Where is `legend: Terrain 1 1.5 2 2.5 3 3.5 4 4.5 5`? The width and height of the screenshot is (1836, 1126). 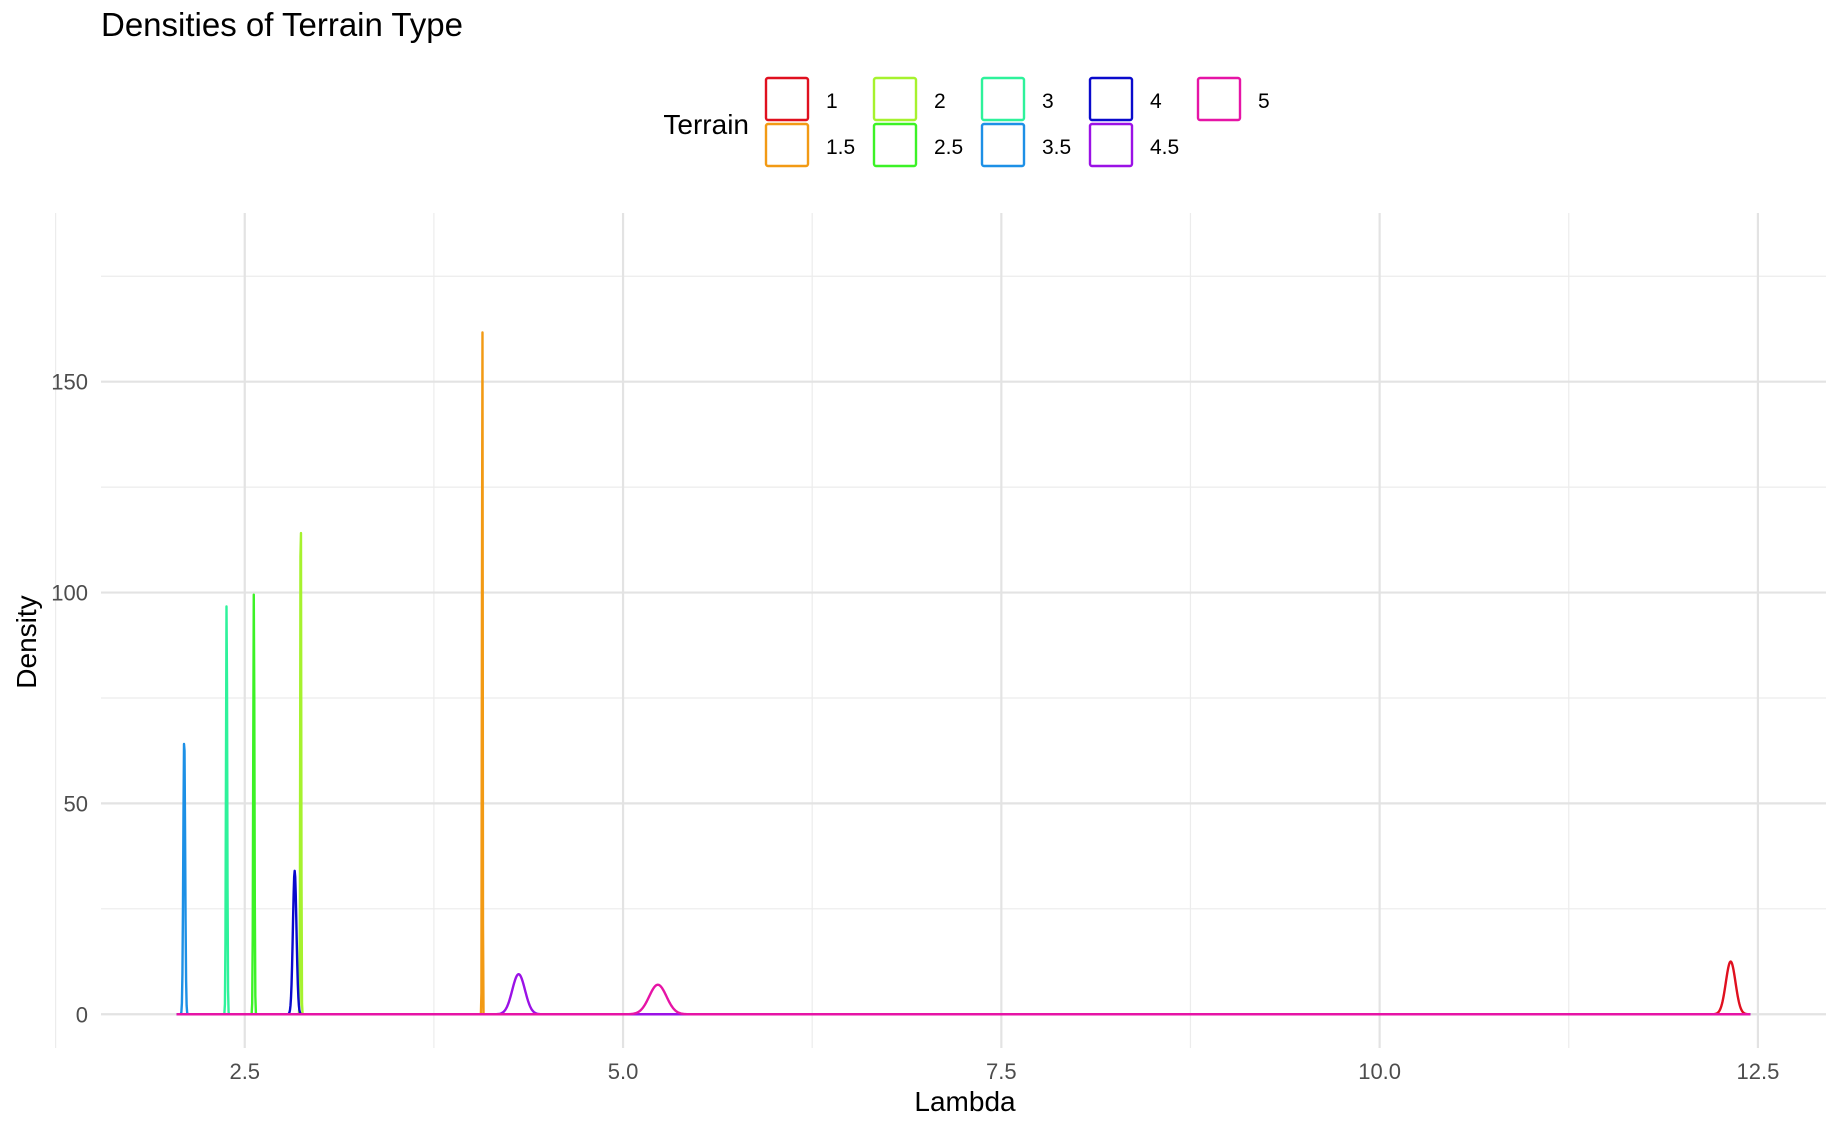
legend: Terrain 1 1.5 2 2.5 3 3.5 4 4.5 5 is located at coordinates (966, 122).